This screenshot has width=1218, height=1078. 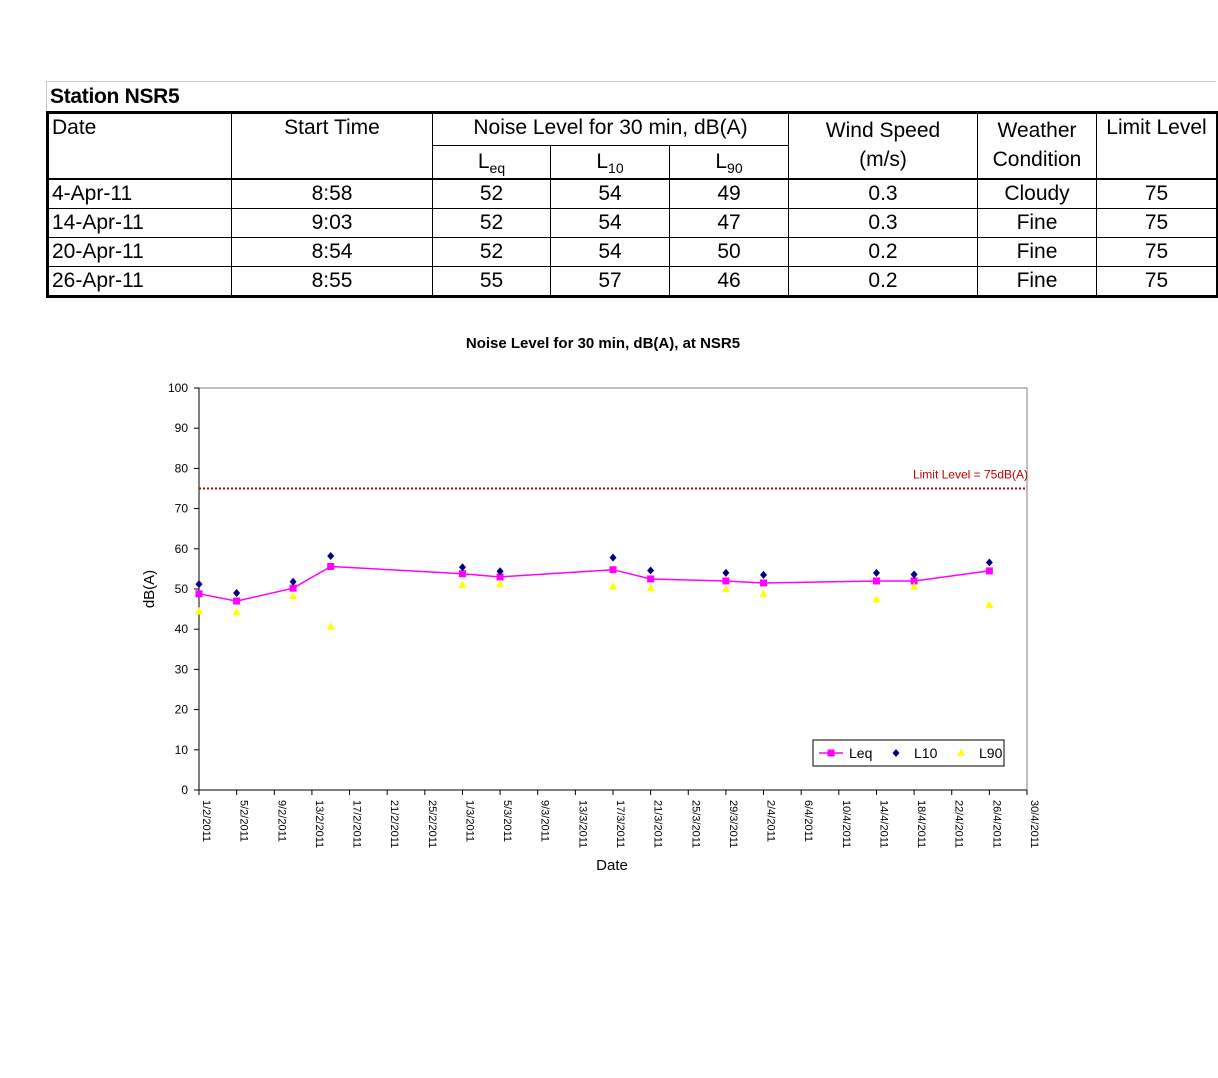 What do you see at coordinates (1157, 145) in the screenshot?
I see `header-limit-level: Limit Level` at bounding box center [1157, 145].